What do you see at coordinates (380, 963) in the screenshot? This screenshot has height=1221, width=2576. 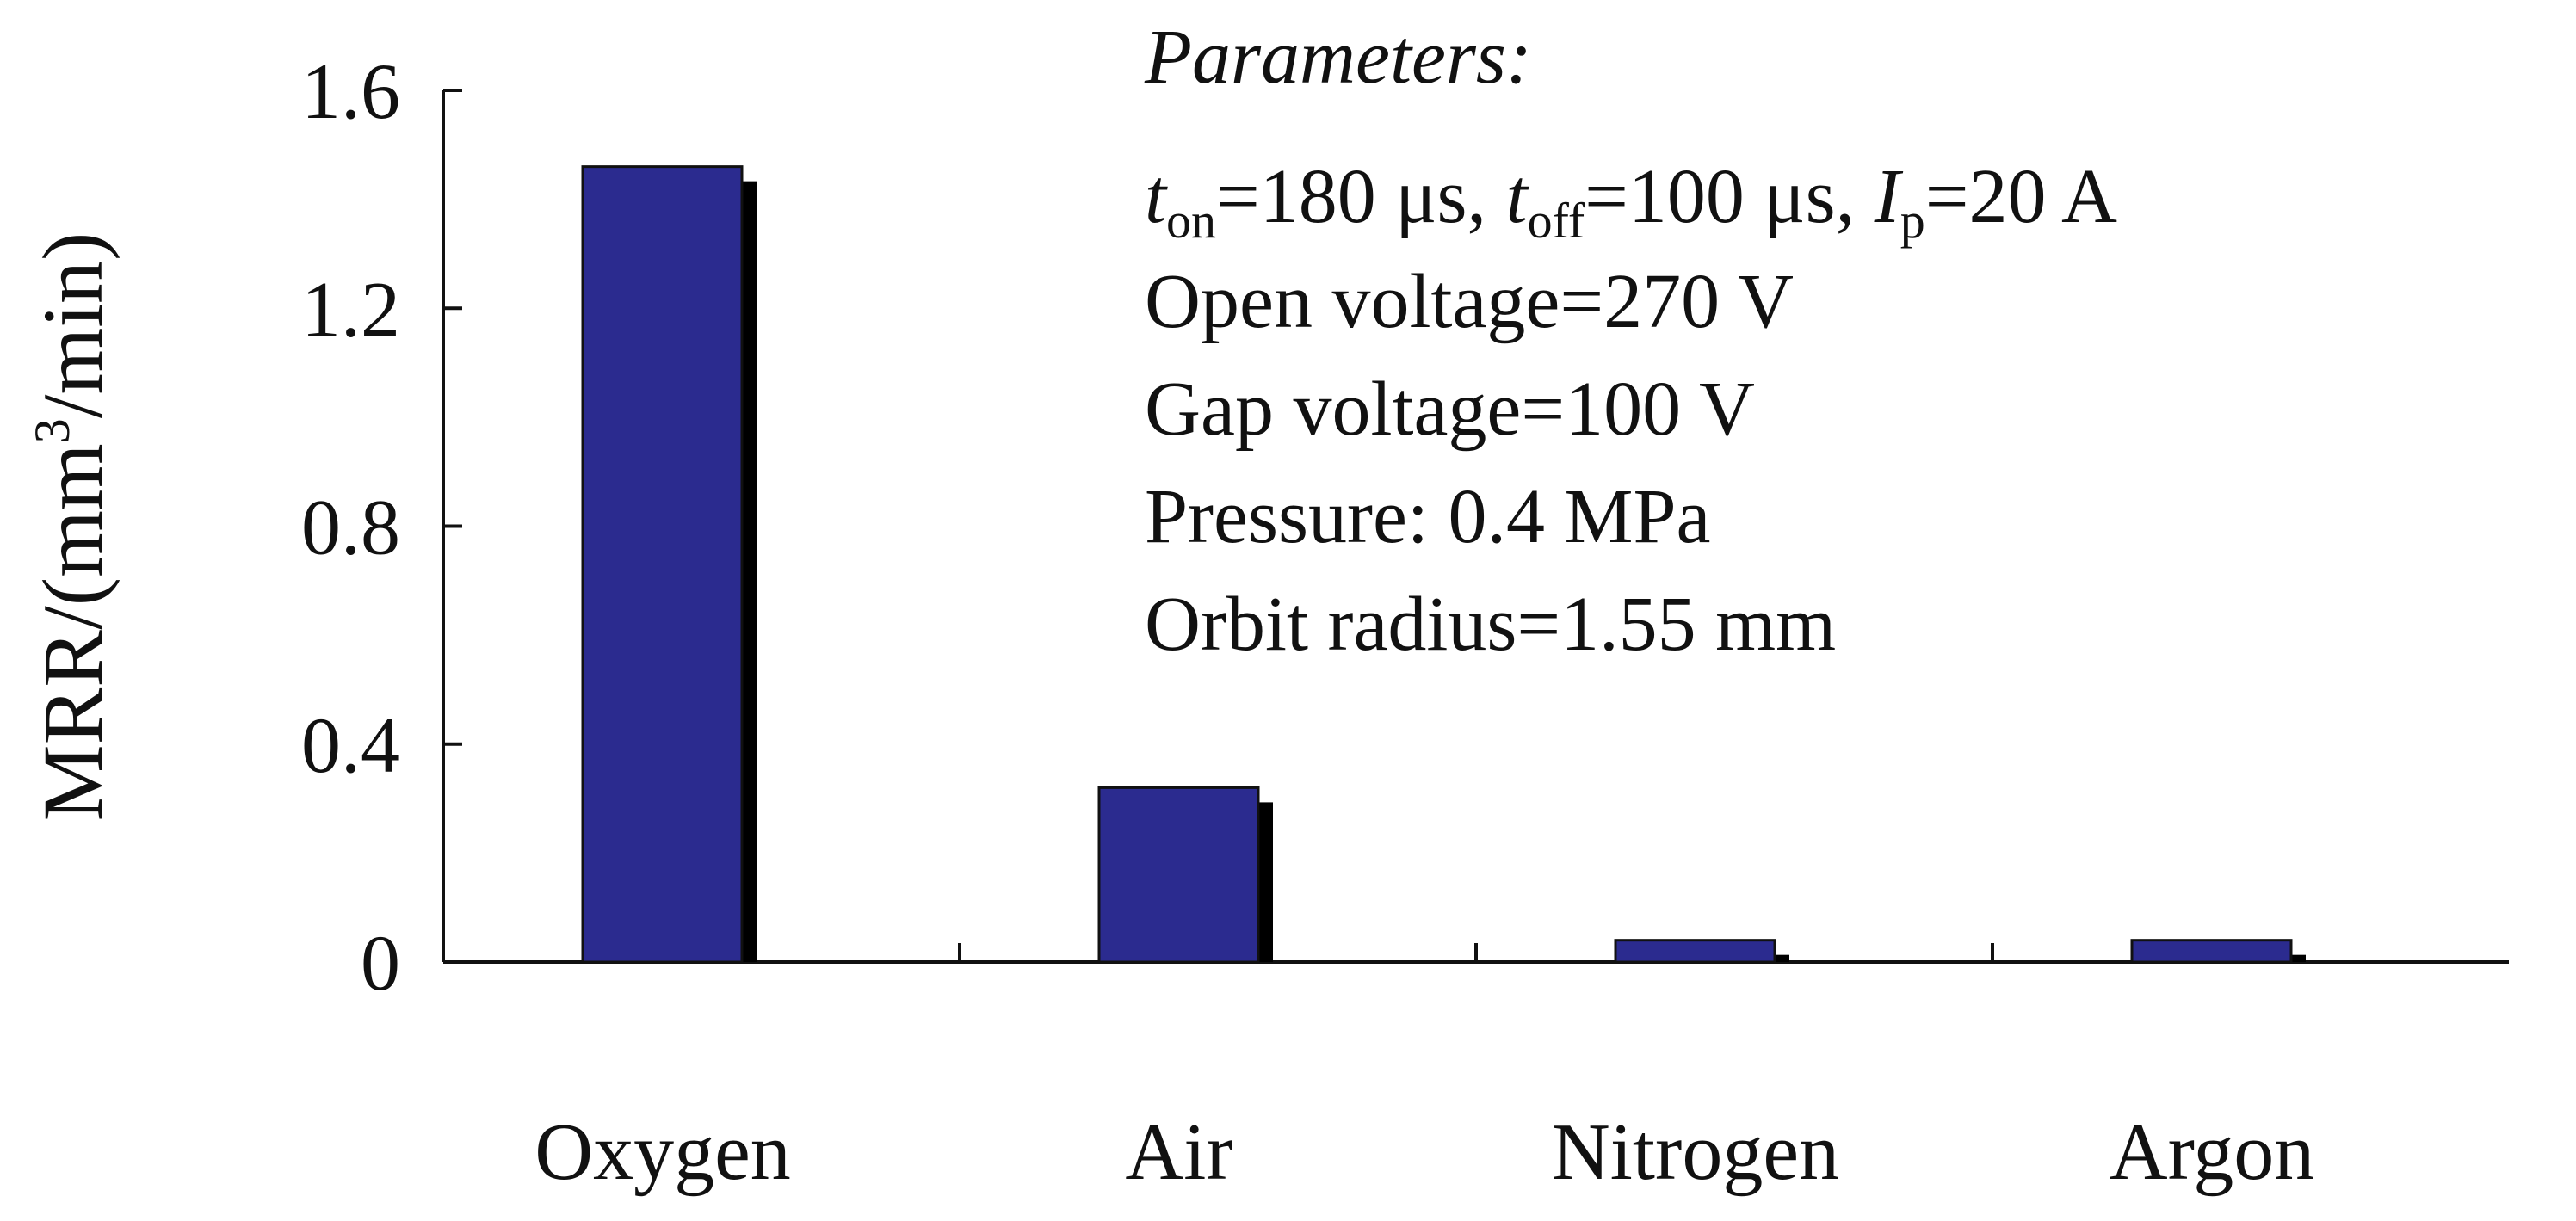 I see `y-tick-label: 0` at bounding box center [380, 963].